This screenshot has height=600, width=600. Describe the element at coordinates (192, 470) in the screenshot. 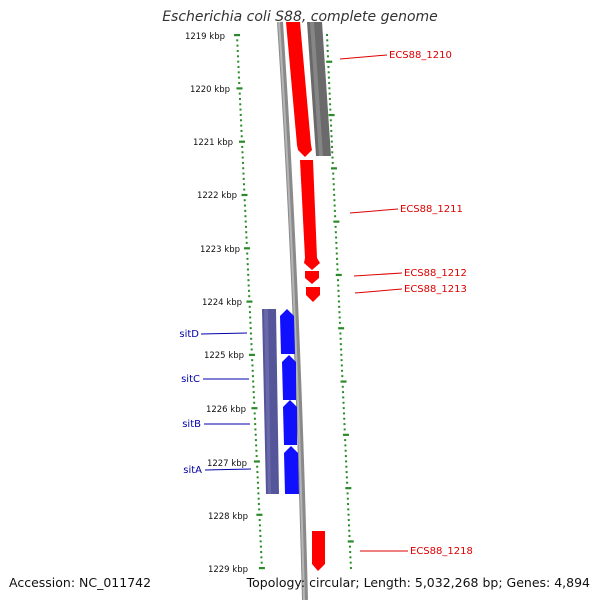

I see `gene-label: sitA` at that location.